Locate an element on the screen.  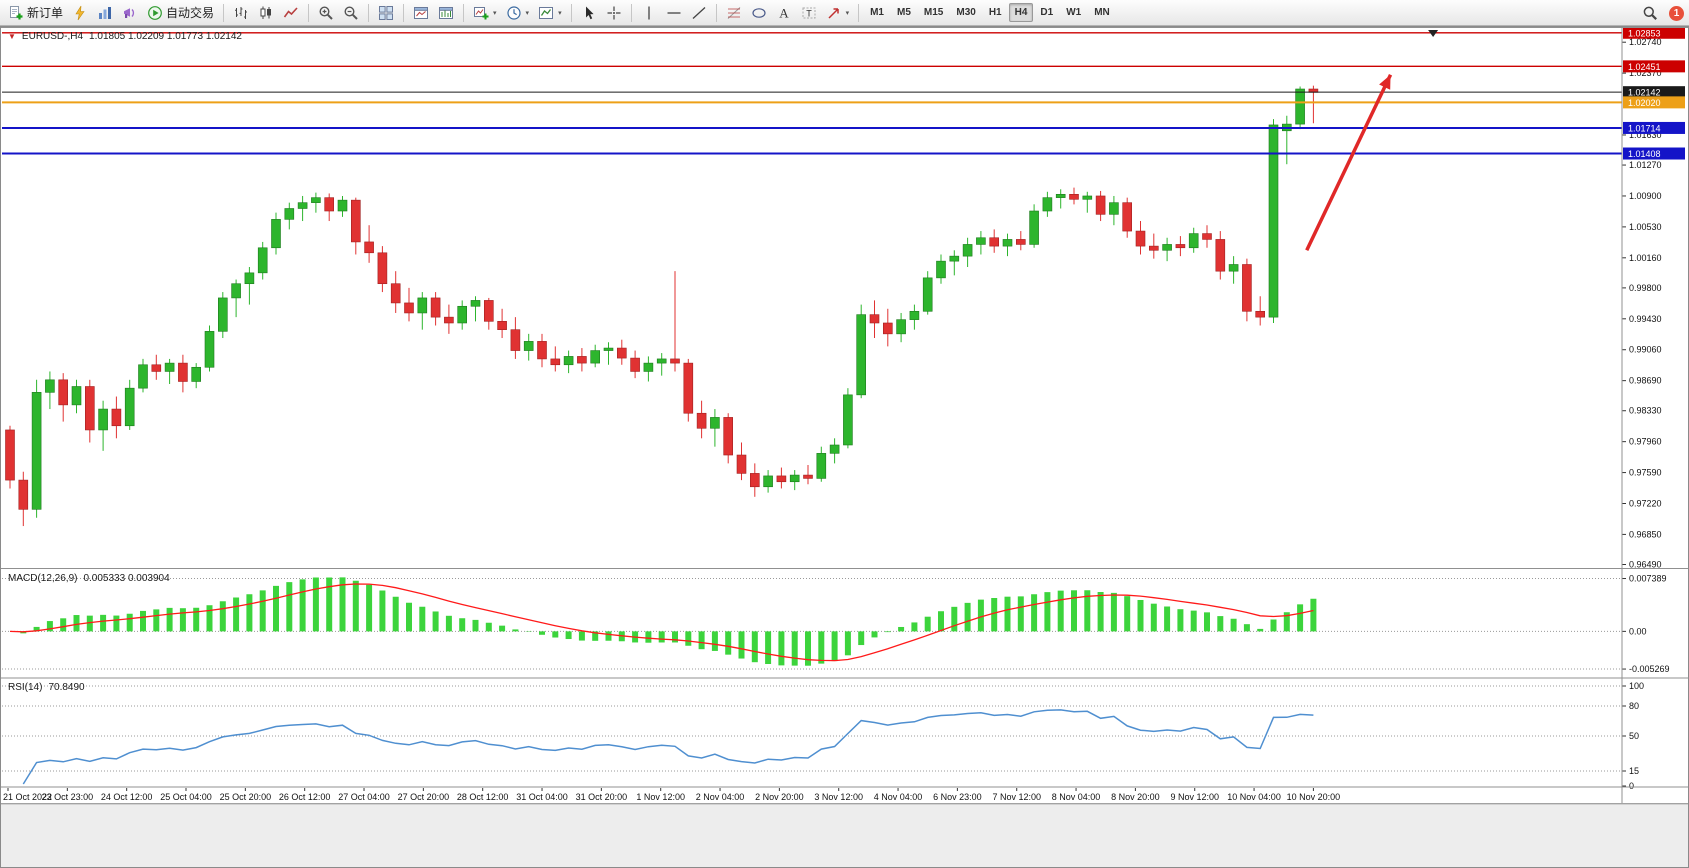
price-axis-label: 1.01630 is located at coordinates (1645, 135).